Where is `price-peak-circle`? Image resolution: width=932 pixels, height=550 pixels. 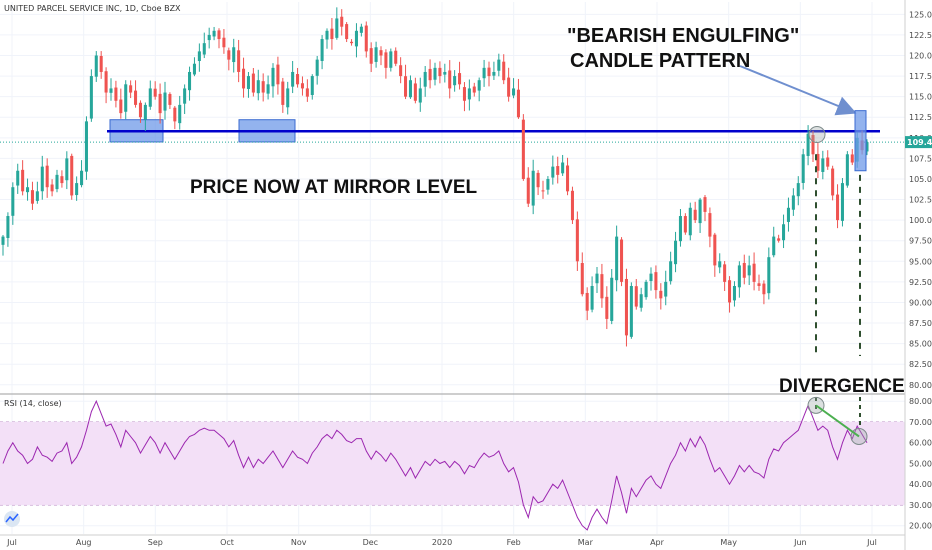
price-peak-circle is located at coordinates (817, 135).